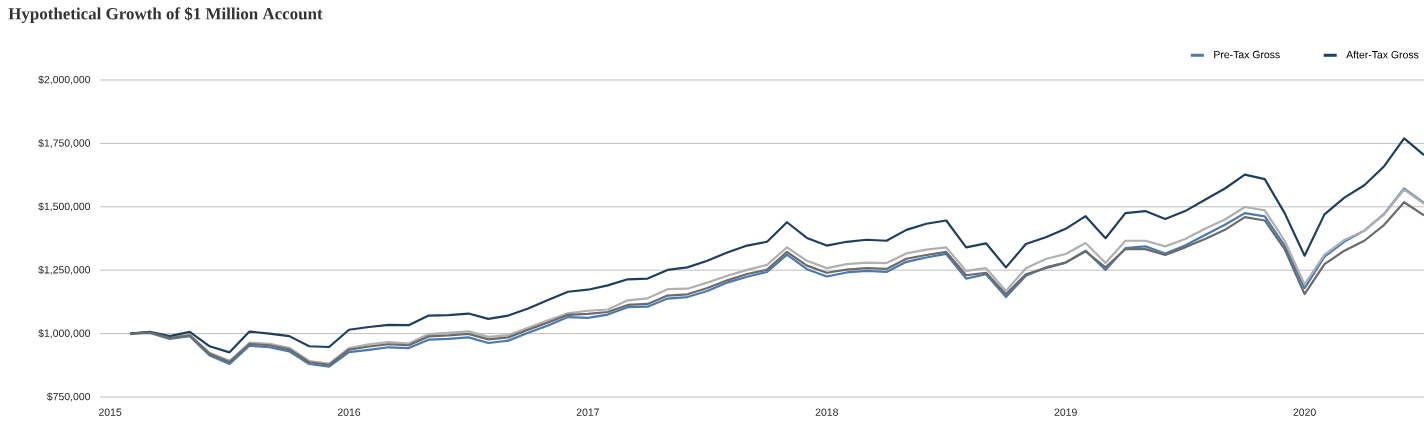 The image size is (1424, 442). What do you see at coordinates (64, 270) in the screenshot?
I see `y-tick-label: $1,250,000` at bounding box center [64, 270].